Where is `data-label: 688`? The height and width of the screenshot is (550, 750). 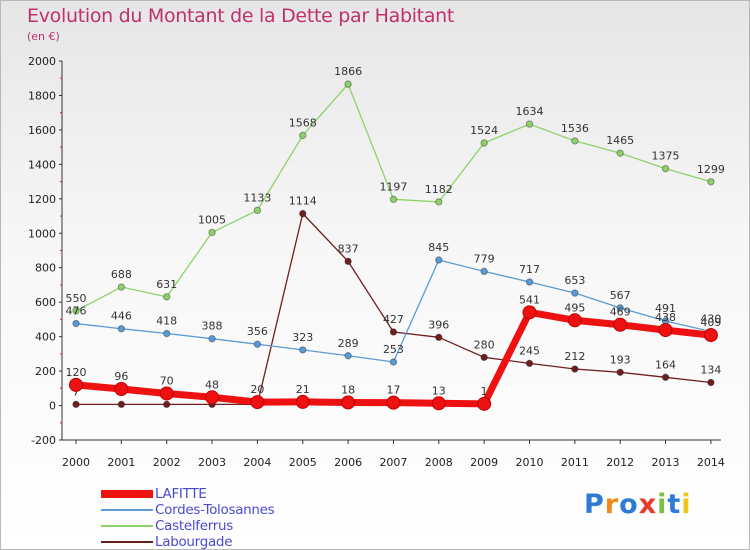
data-label: 688 is located at coordinates (121, 274).